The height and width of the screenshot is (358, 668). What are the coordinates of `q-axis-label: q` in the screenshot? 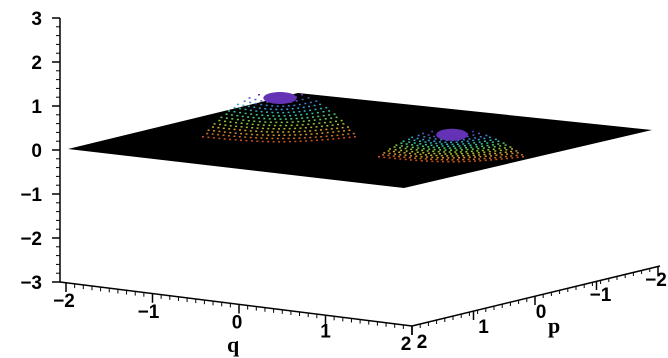 It's located at (233, 344).